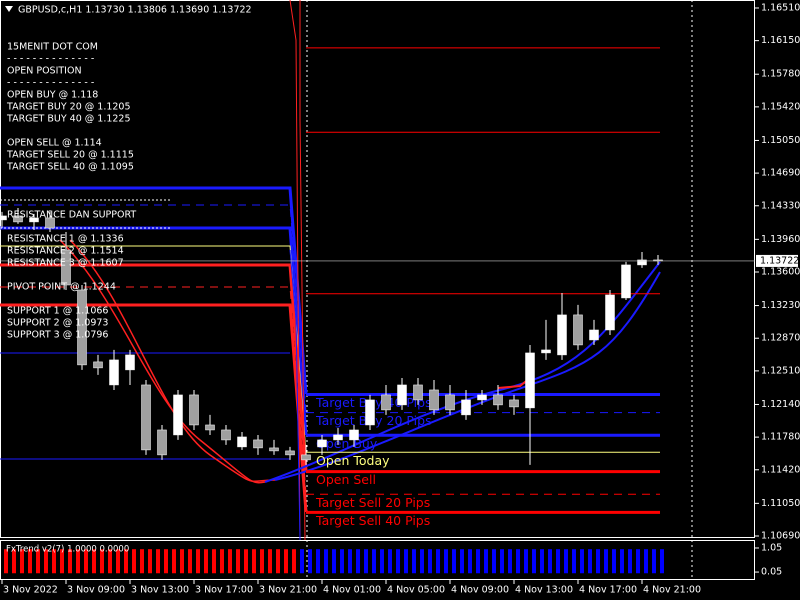 The image size is (800, 600). What do you see at coordinates (50, 59) in the screenshot?
I see `panel-text: - - - - - - - - - - - - - -` at bounding box center [50, 59].